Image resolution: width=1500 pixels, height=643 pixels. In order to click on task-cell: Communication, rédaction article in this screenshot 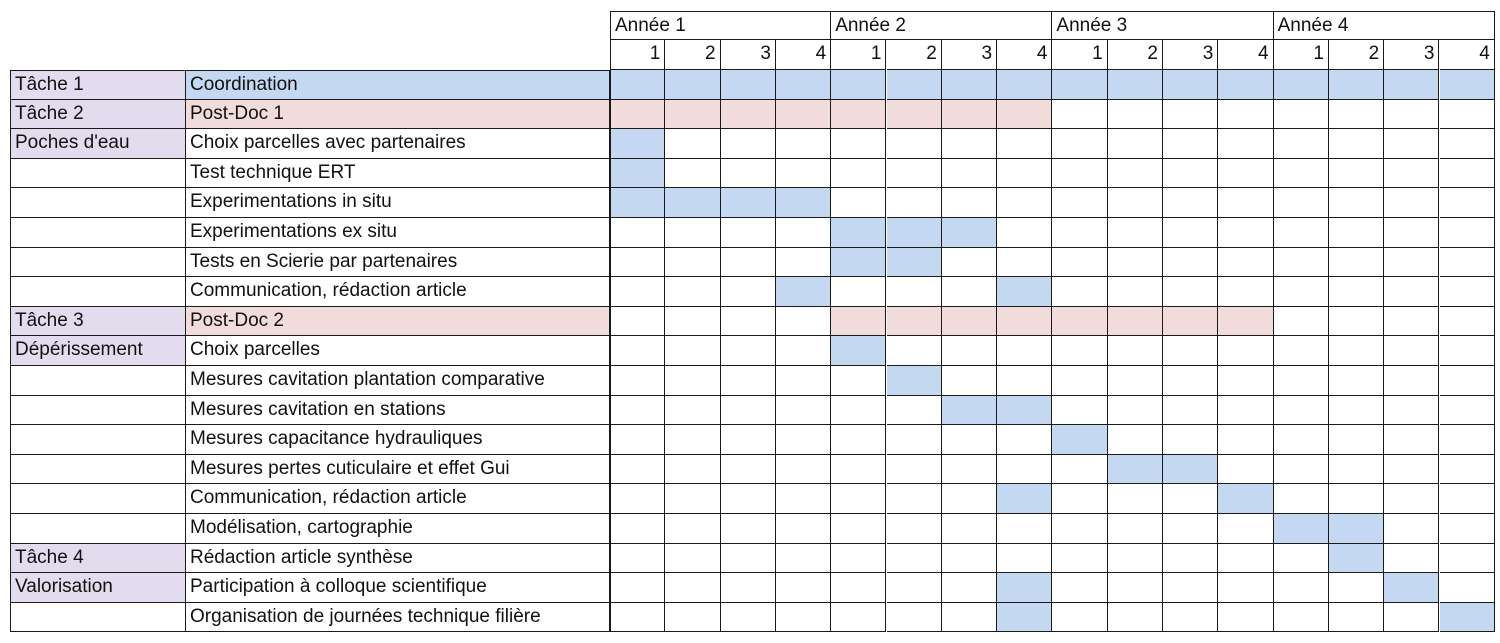, I will do `click(398, 292)`.